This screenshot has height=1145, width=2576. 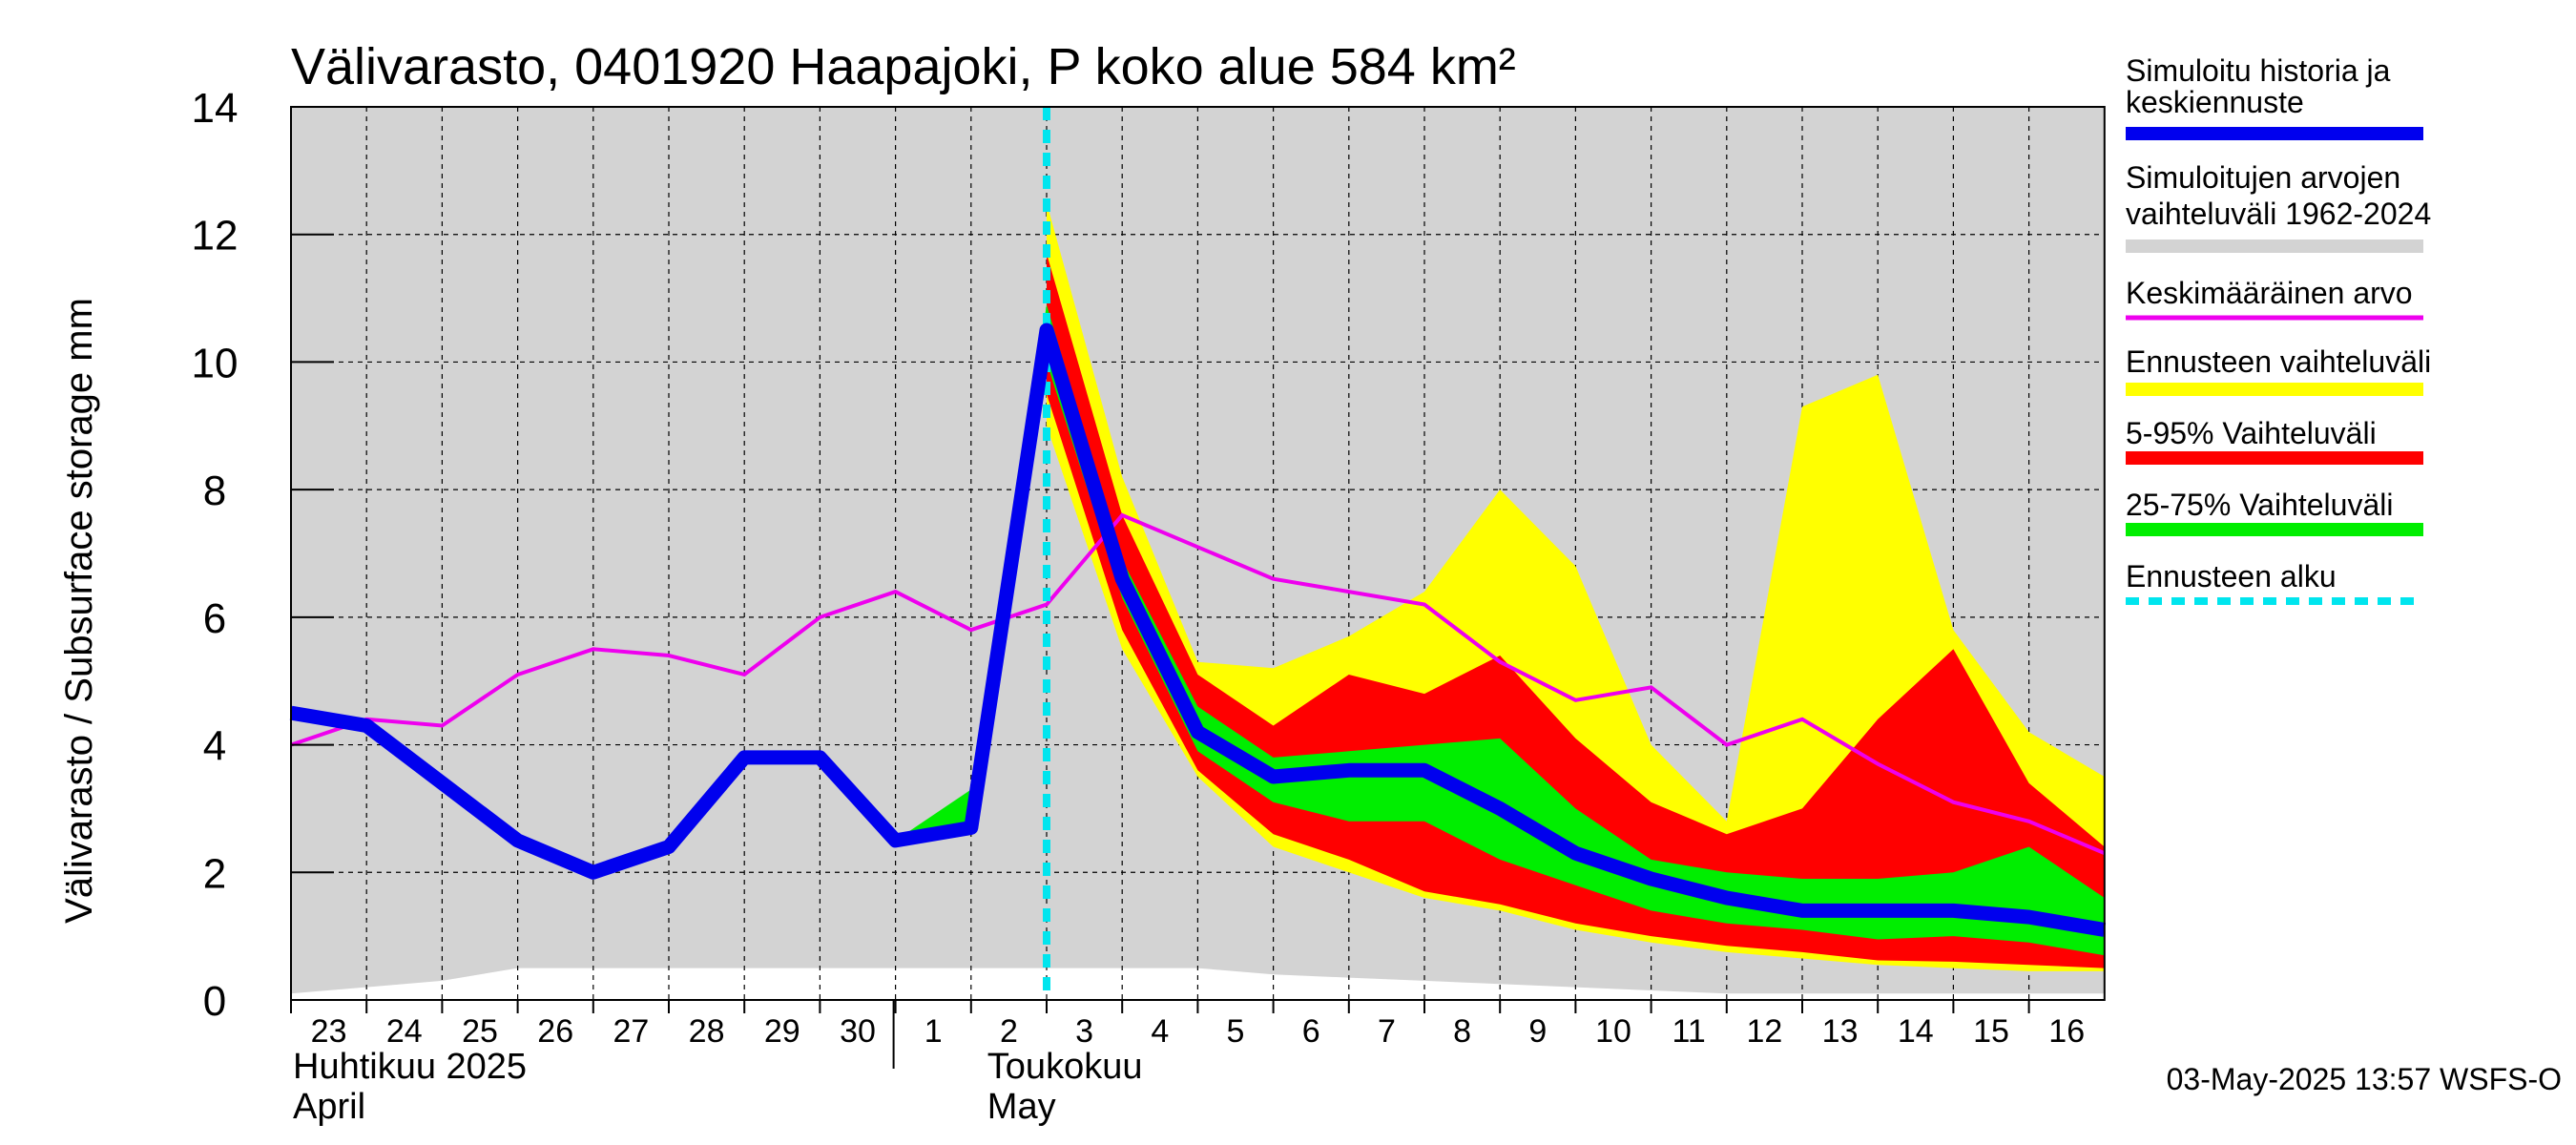 What do you see at coordinates (1021, 1107) in the screenshot?
I see `month-label-en: May` at bounding box center [1021, 1107].